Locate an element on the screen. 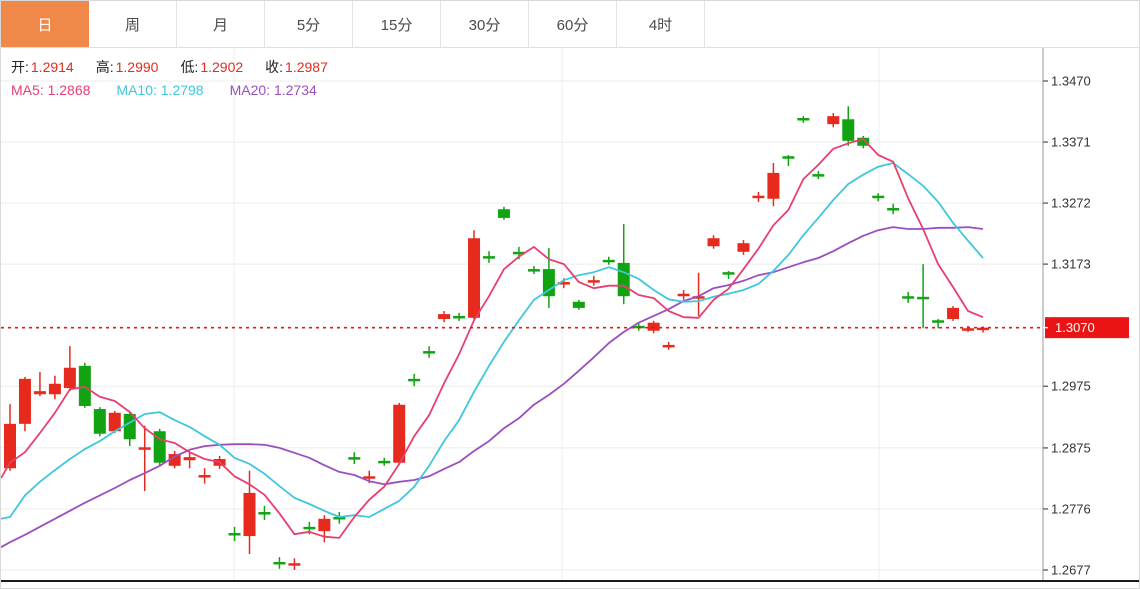 The image size is (1140, 589). open-value: 1.2914 is located at coordinates (52, 67).